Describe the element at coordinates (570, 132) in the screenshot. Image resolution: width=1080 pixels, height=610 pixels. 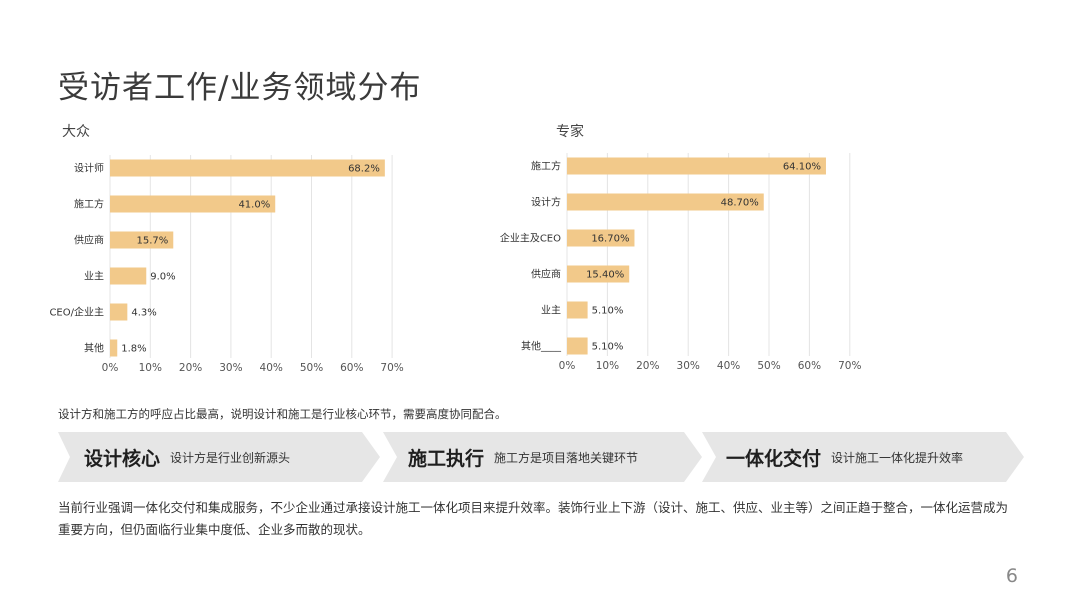
I see `chart-label-expert: 专家` at that location.